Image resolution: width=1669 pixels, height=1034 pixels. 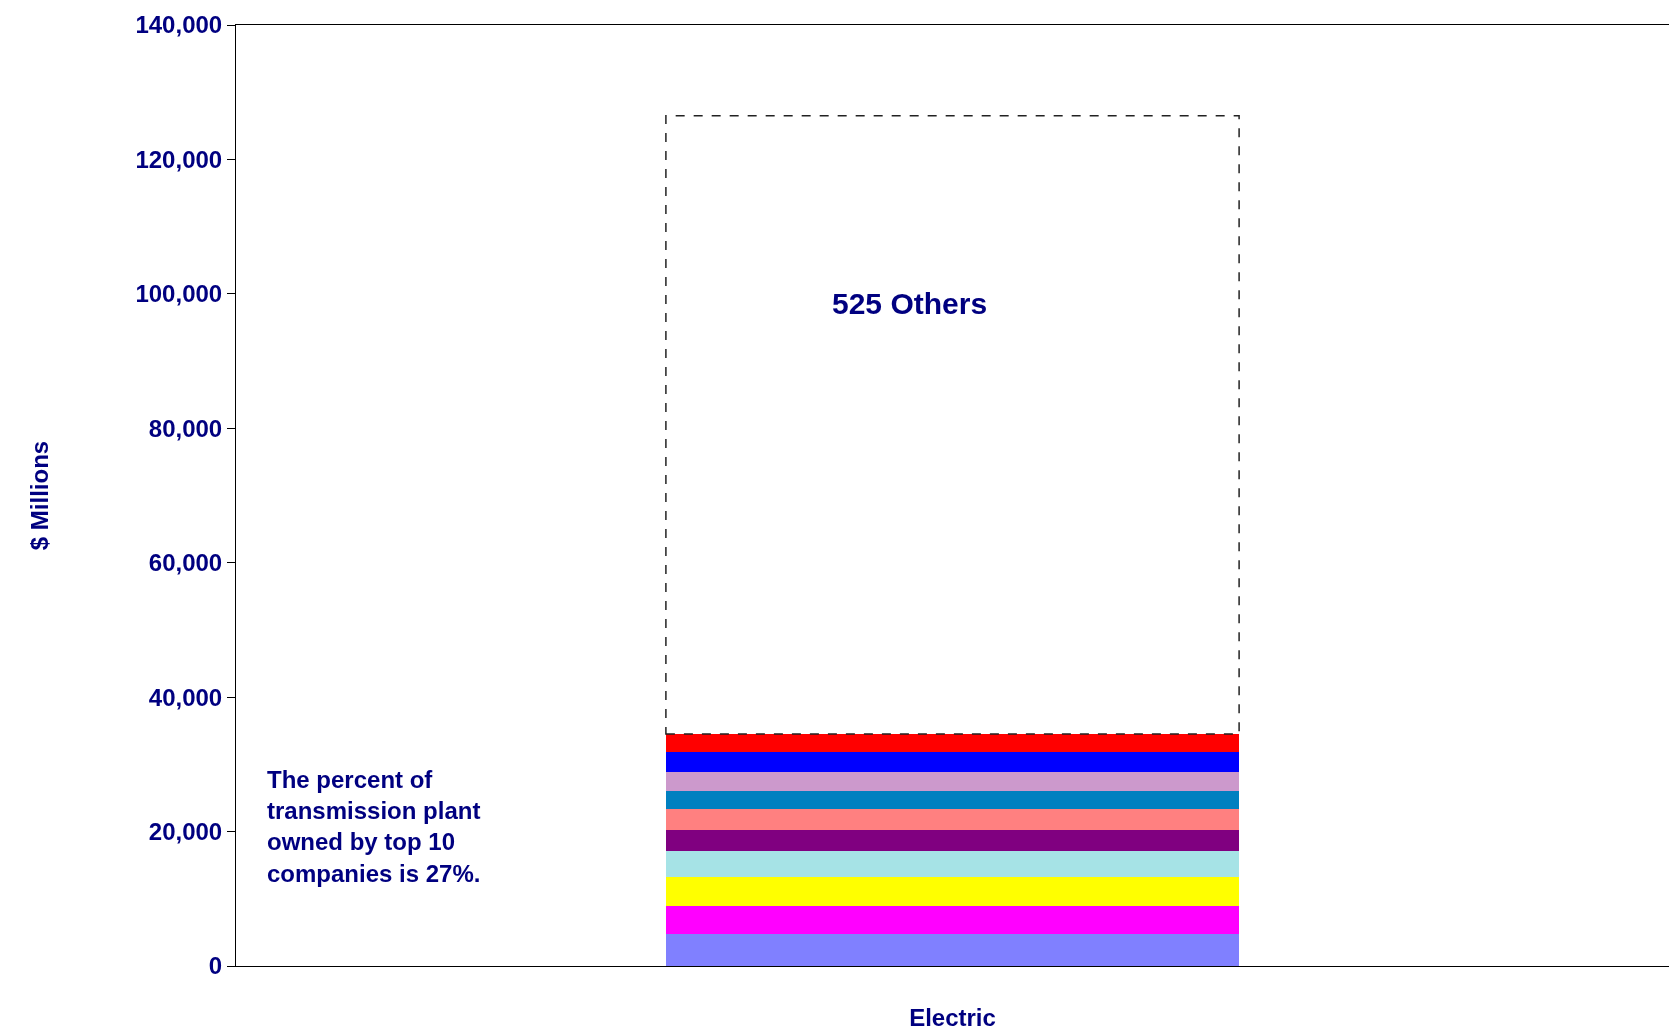 I want to click on annotation: 525 Others, so click(x=910, y=303).